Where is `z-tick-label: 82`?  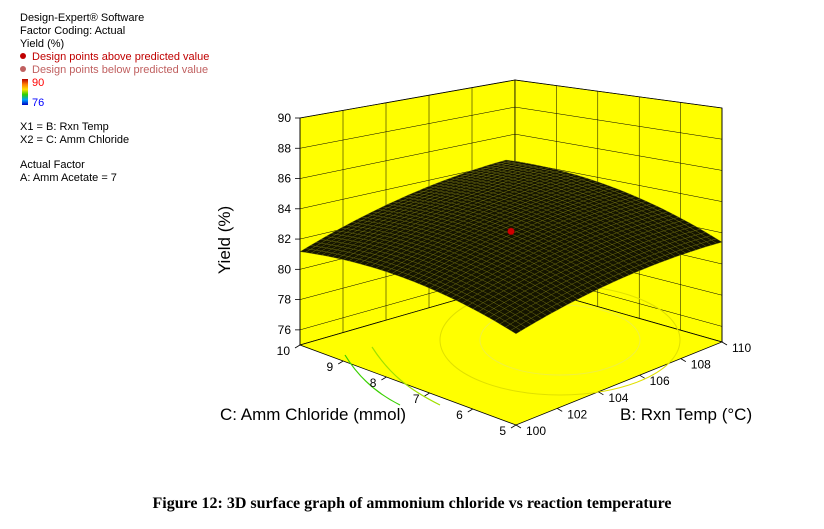
z-tick-label: 82 is located at coordinates (285, 239).